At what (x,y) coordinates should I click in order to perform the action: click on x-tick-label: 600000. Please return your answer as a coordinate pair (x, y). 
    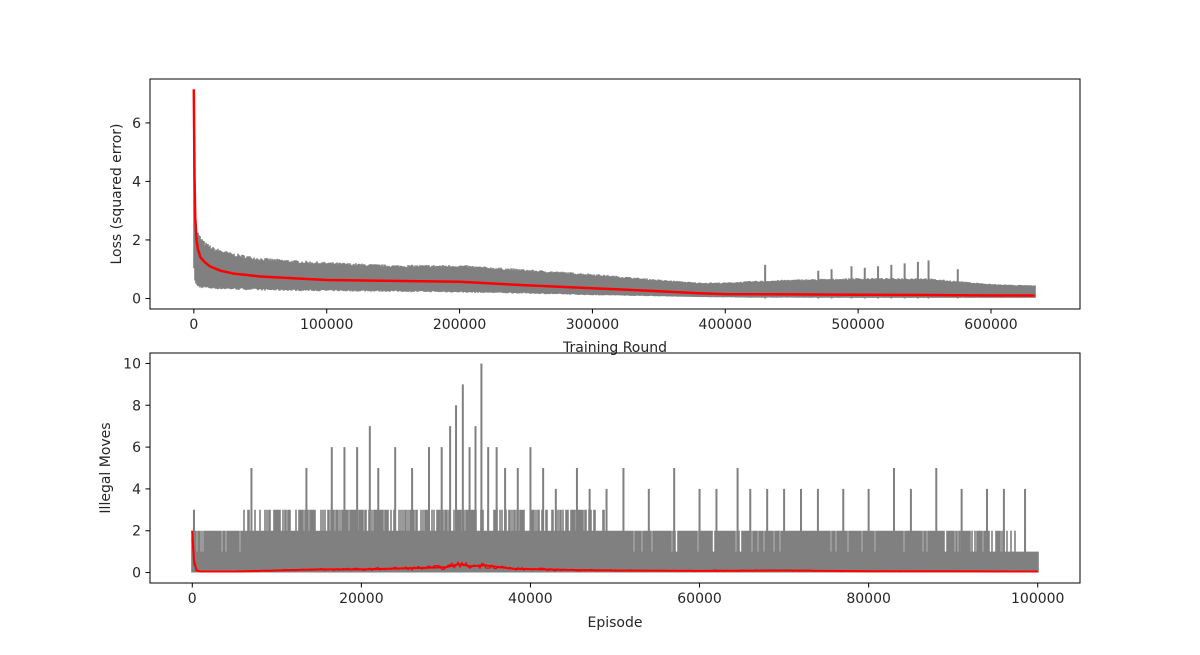
    Looking at the image, I should click on (990, 325).